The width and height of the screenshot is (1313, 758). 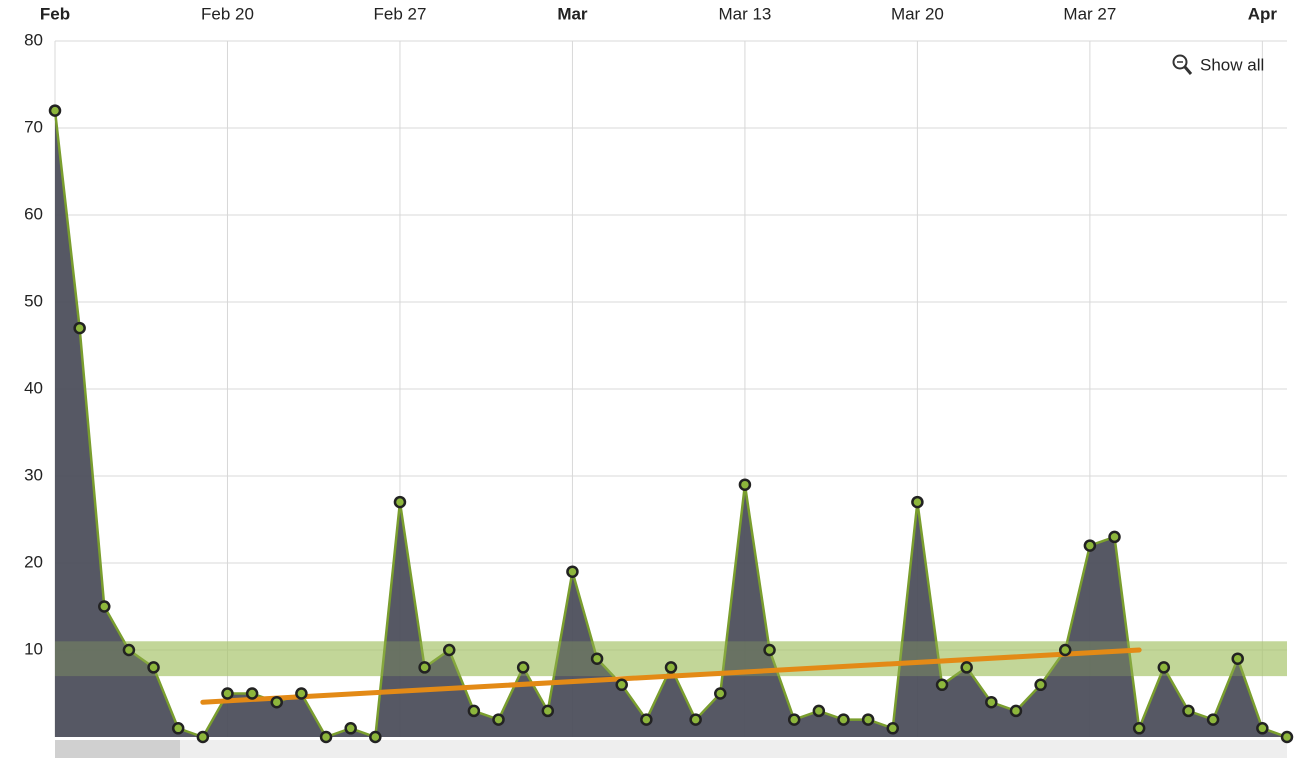 What do you see at coordinates (33, 387) in the screenshot?
I see `y-tick-label: 40` at bounding box center [33, 387].